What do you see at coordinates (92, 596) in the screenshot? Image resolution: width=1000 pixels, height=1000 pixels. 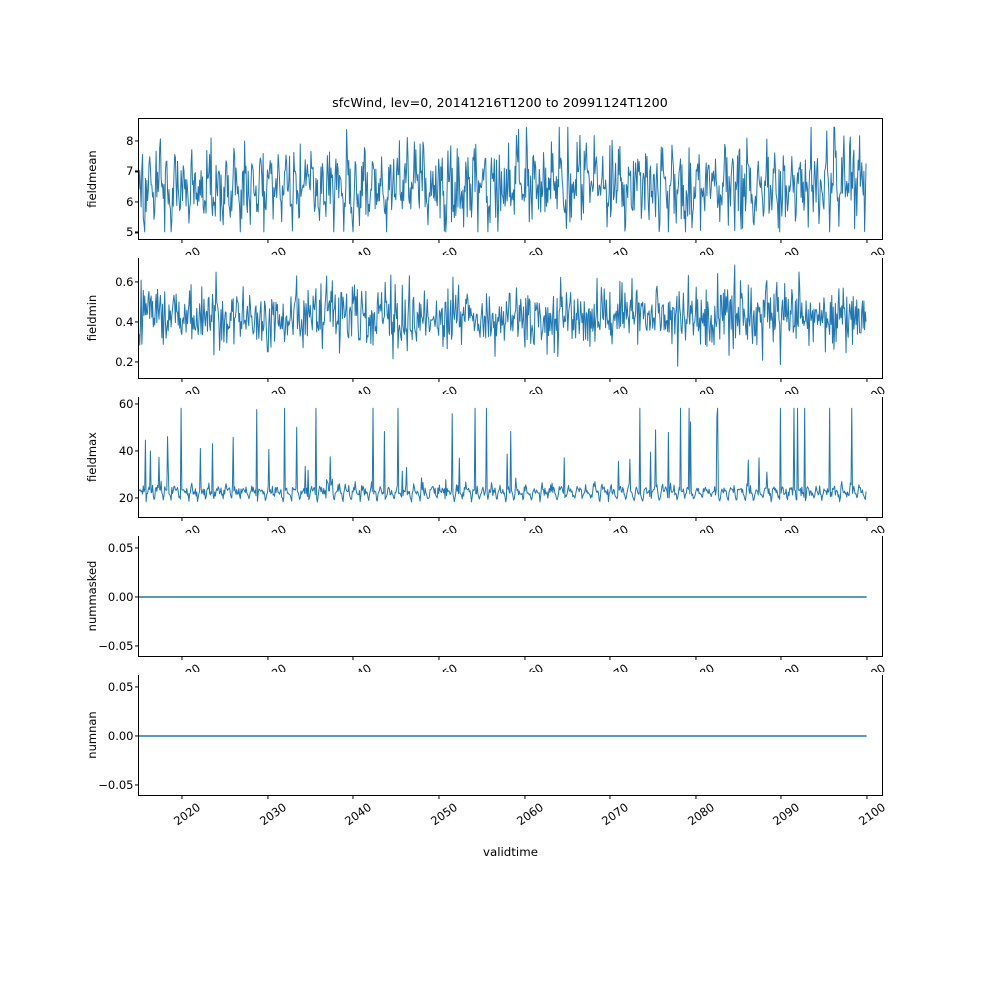 I see `y-axis-label-nummasked: nummasked` at bounding box center [92, 596].